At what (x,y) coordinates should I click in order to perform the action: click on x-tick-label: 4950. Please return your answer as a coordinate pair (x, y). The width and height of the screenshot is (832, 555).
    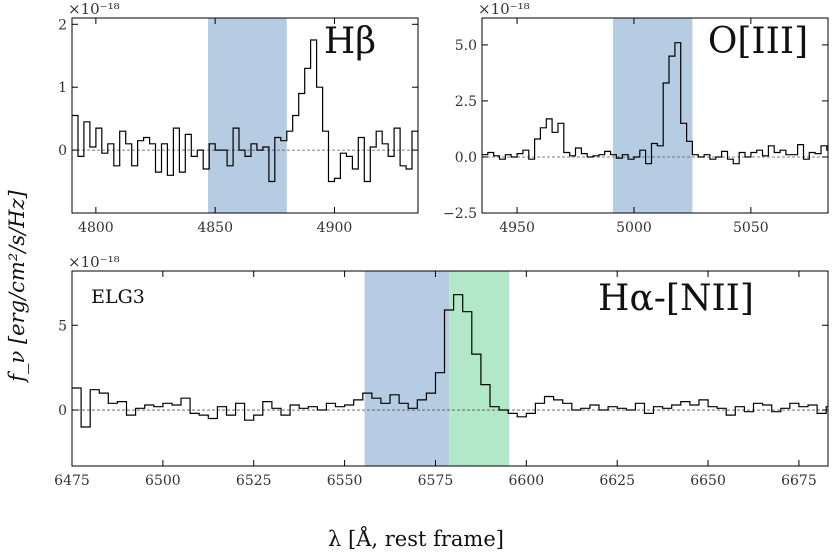
    Looking at the image, I should click on (517, 228).